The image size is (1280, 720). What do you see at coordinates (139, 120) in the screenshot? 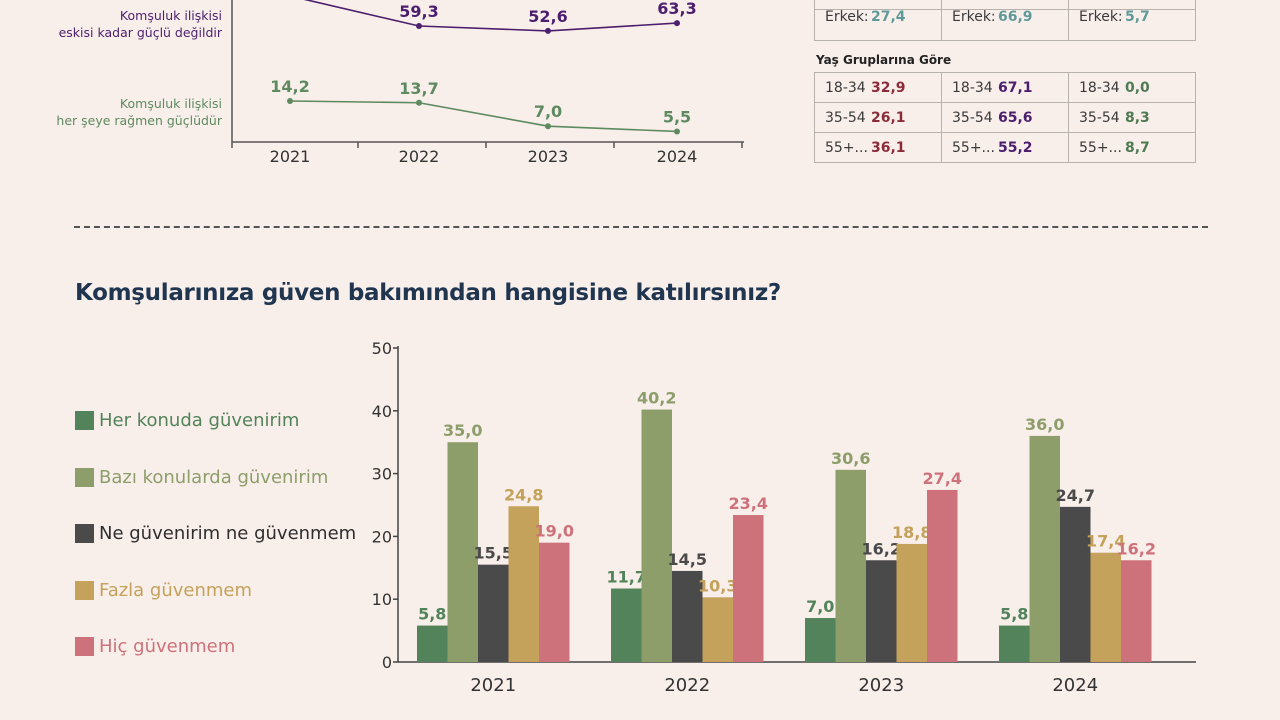
I see `line-series-label: her şeye rağmen güçlüdür` at bounding box center [139, 120].